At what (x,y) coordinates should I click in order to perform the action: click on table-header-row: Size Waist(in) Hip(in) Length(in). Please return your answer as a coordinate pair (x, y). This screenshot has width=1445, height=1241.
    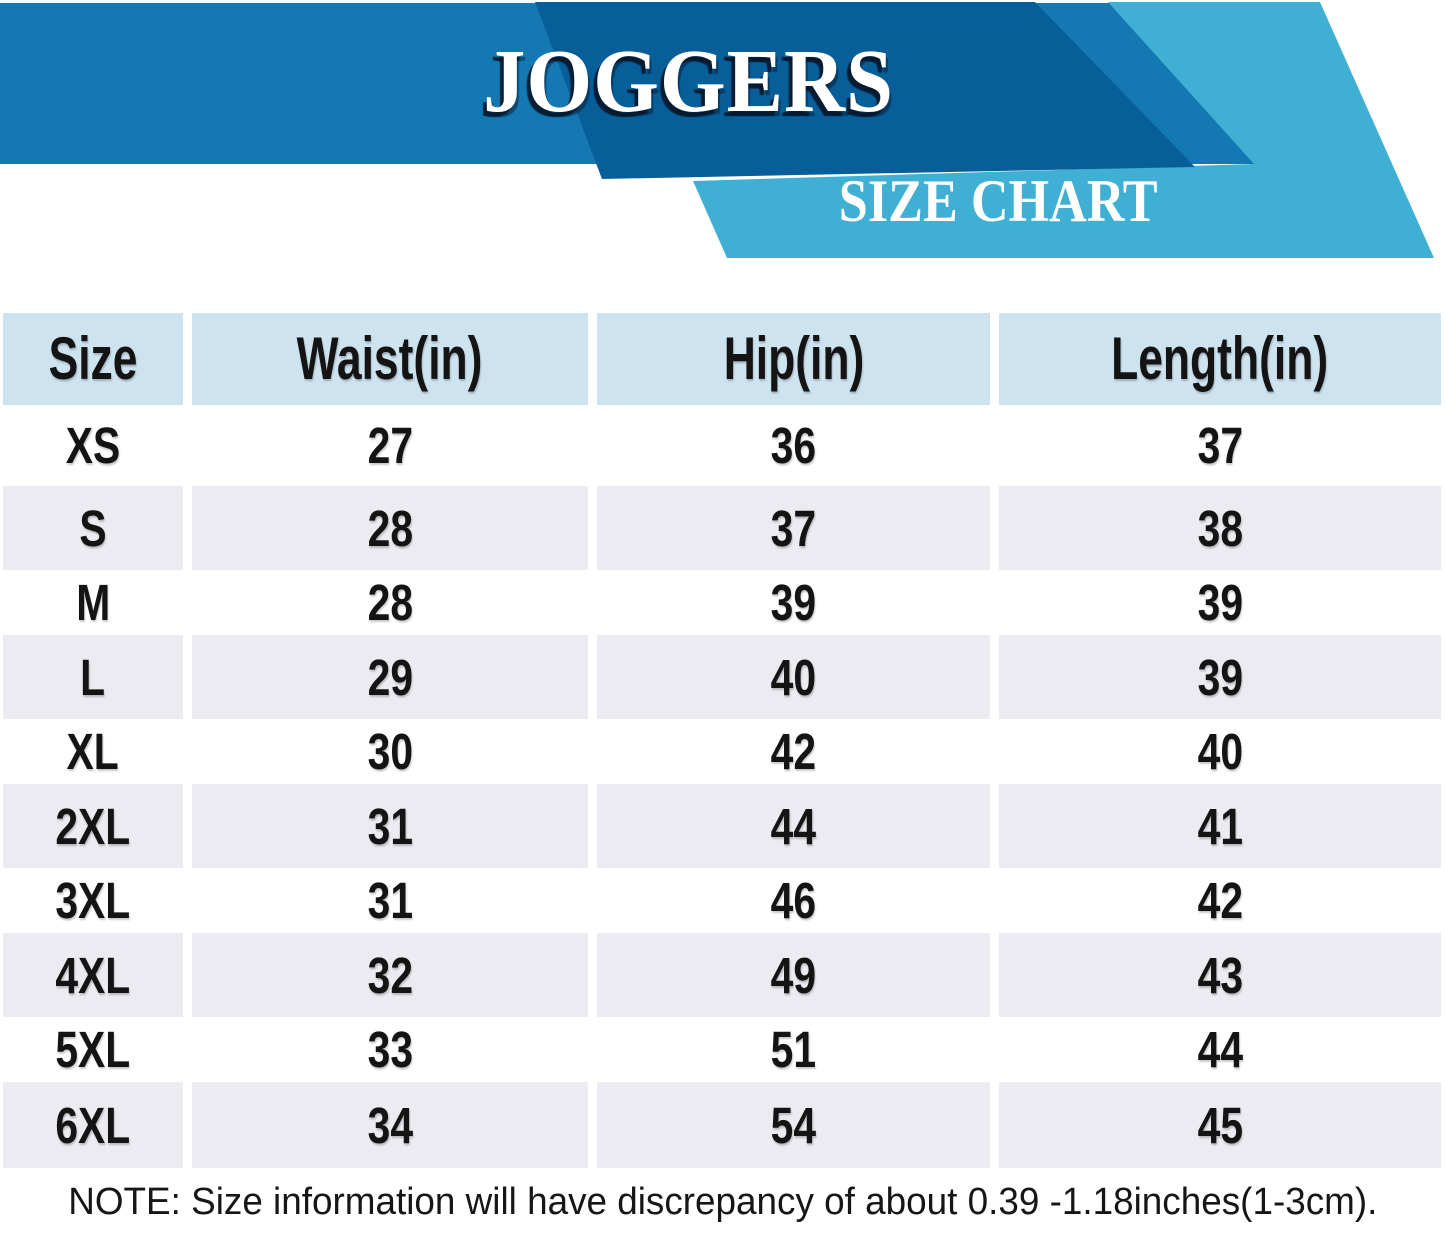
    Looking at the image, I should click on (722, 359).